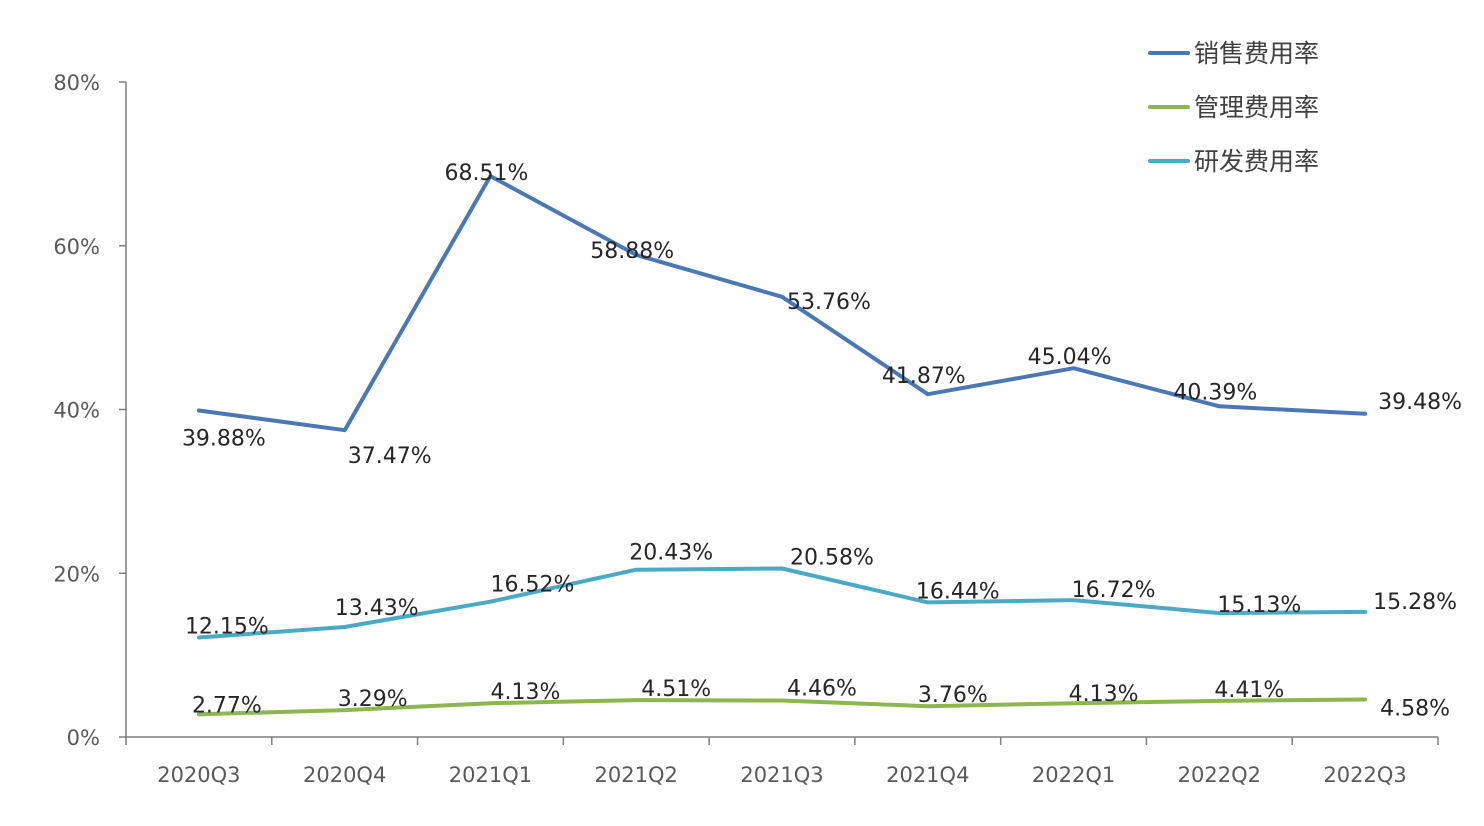  Describe the element at coordinates (1219, 775) in the screenshot. I see `x-tick-label: 2022Q2` at that location.